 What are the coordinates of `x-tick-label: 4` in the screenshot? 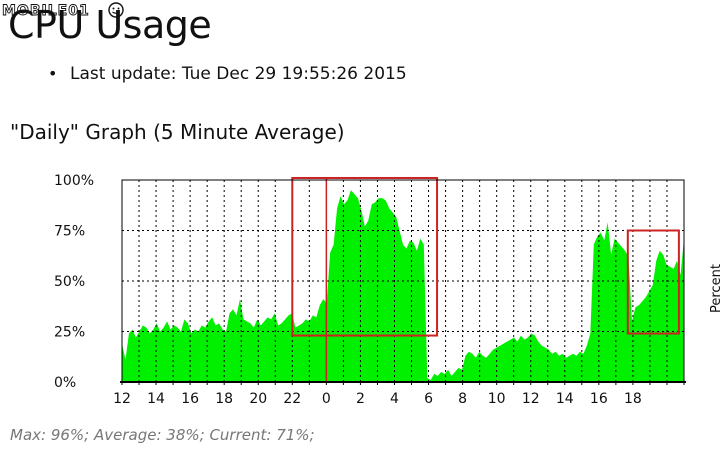 It's located at (394, 399).